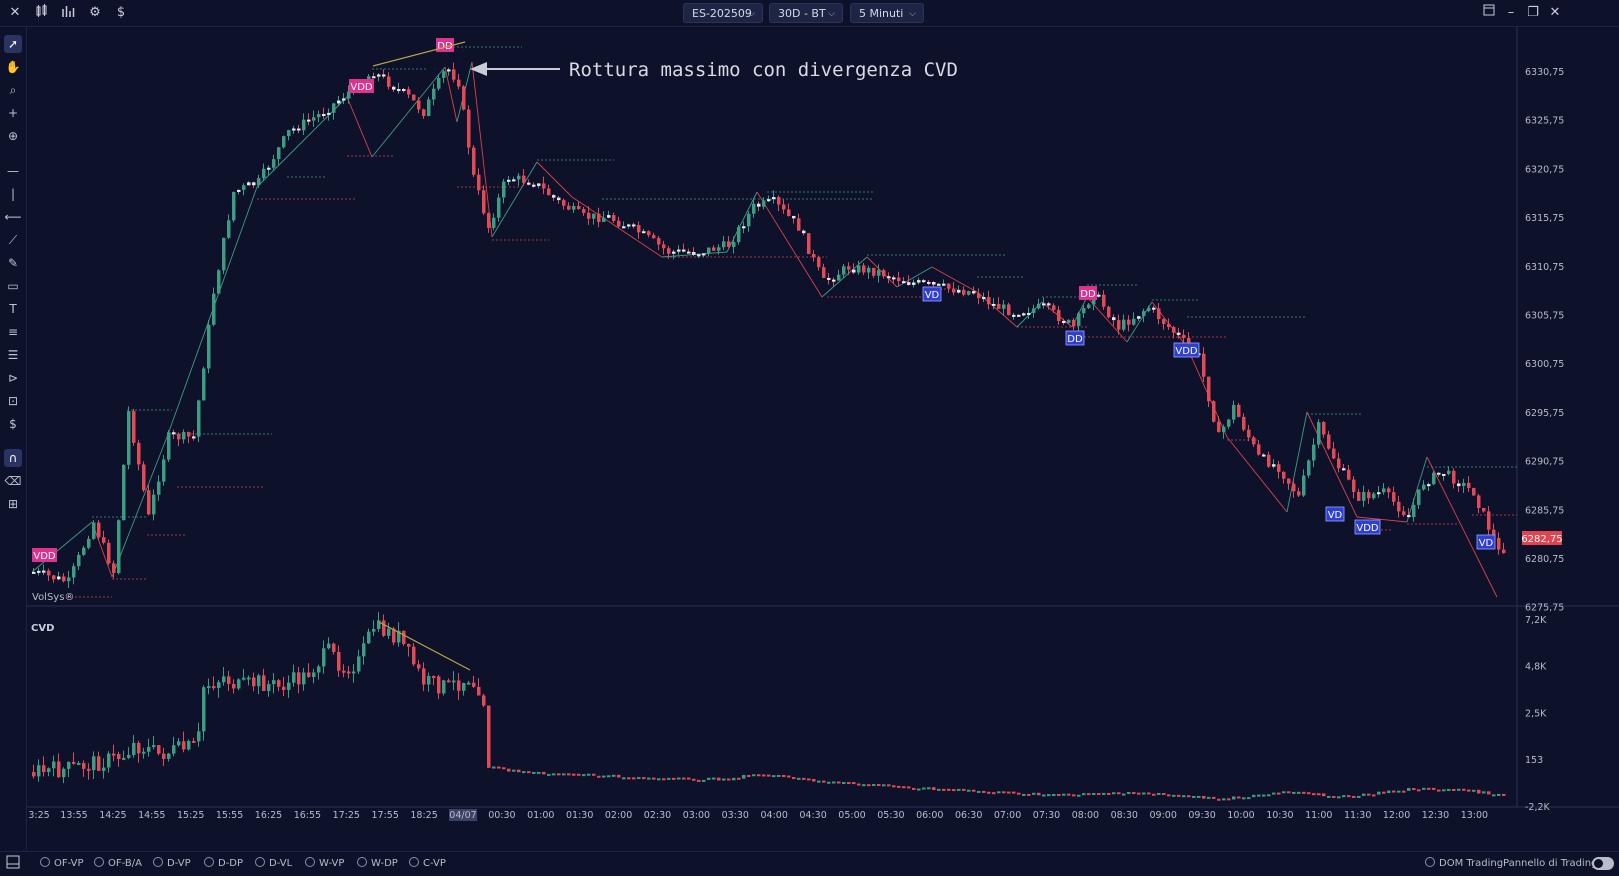 The width and height of the screenshot is (1619, 876). What do you see at coordinates (13, 355) in the screenshot?
I see `channel-icon: ☰` at bounding box center [13, 355].